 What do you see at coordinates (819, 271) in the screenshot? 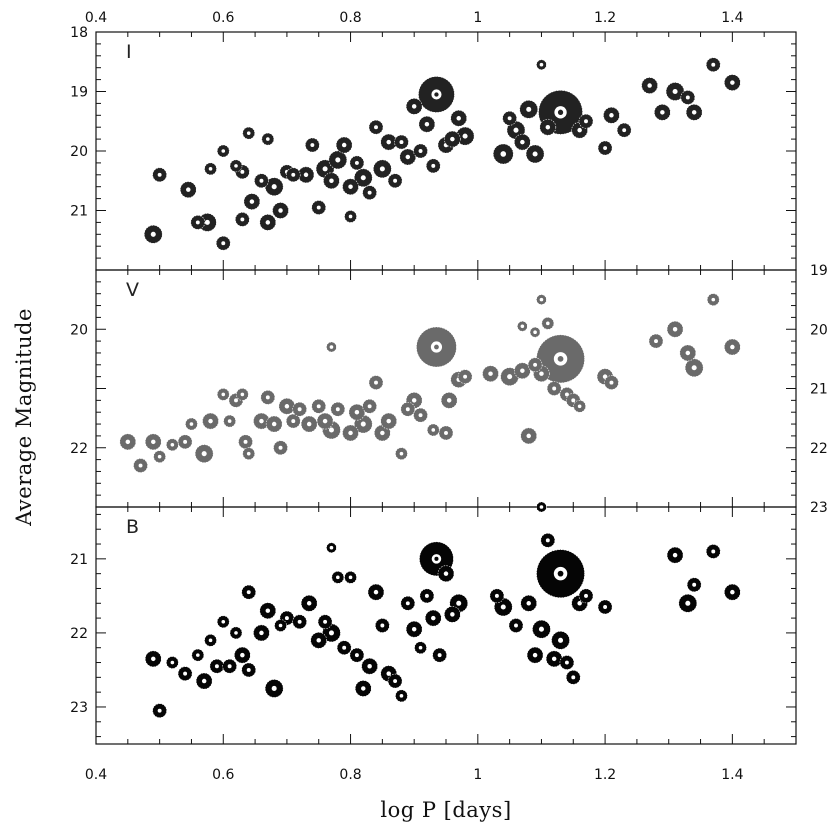
I see `y-tick-label-right: 19` at bounding box center [819, 271].